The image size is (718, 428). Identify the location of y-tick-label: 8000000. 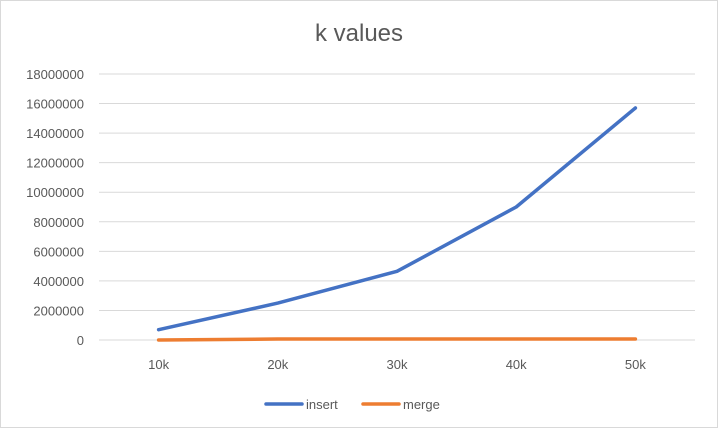
(58, 222).